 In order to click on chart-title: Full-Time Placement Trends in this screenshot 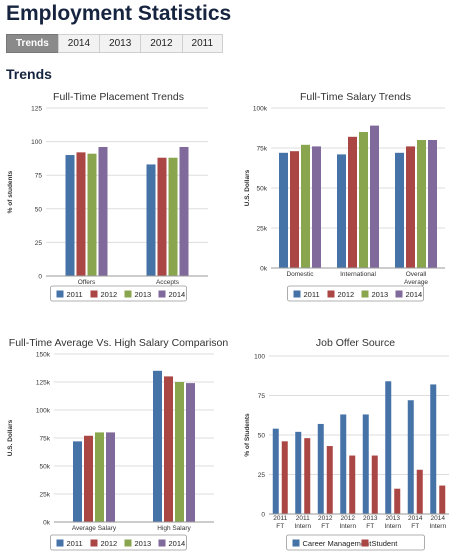, I will do `click(118, 97)`.